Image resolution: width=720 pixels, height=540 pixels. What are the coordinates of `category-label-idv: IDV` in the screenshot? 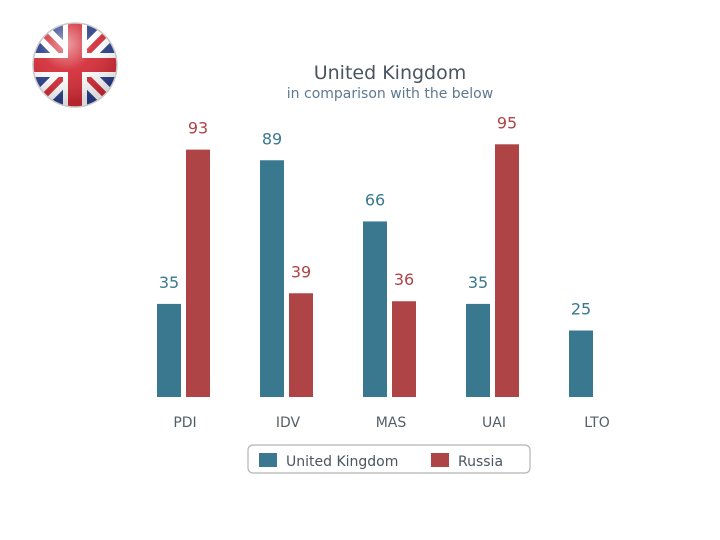 It's located at (288, 423).